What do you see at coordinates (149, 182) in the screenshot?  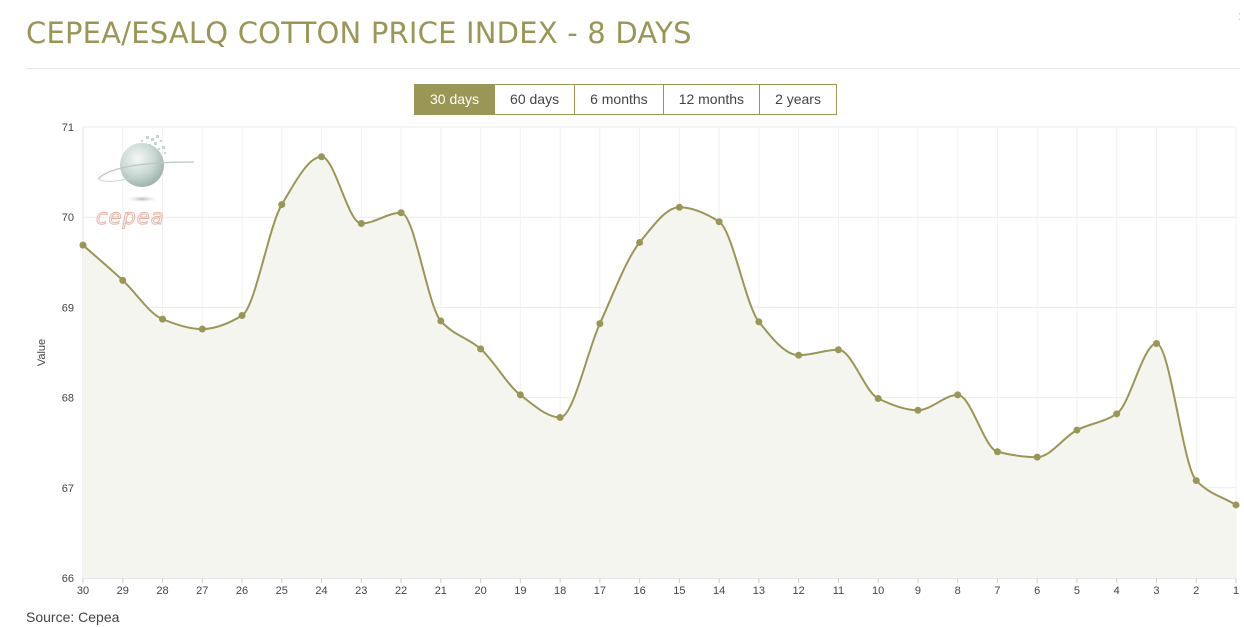 I see `cepea-globe-logo-icon` at bounding box center [149, 182].